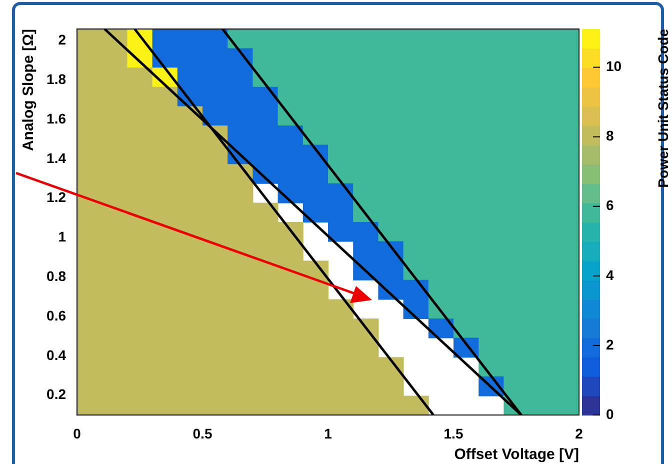  Describe the element at coordinates (202, 433) in the screenshot. I see `x-tick-label: 0.5` at that location.